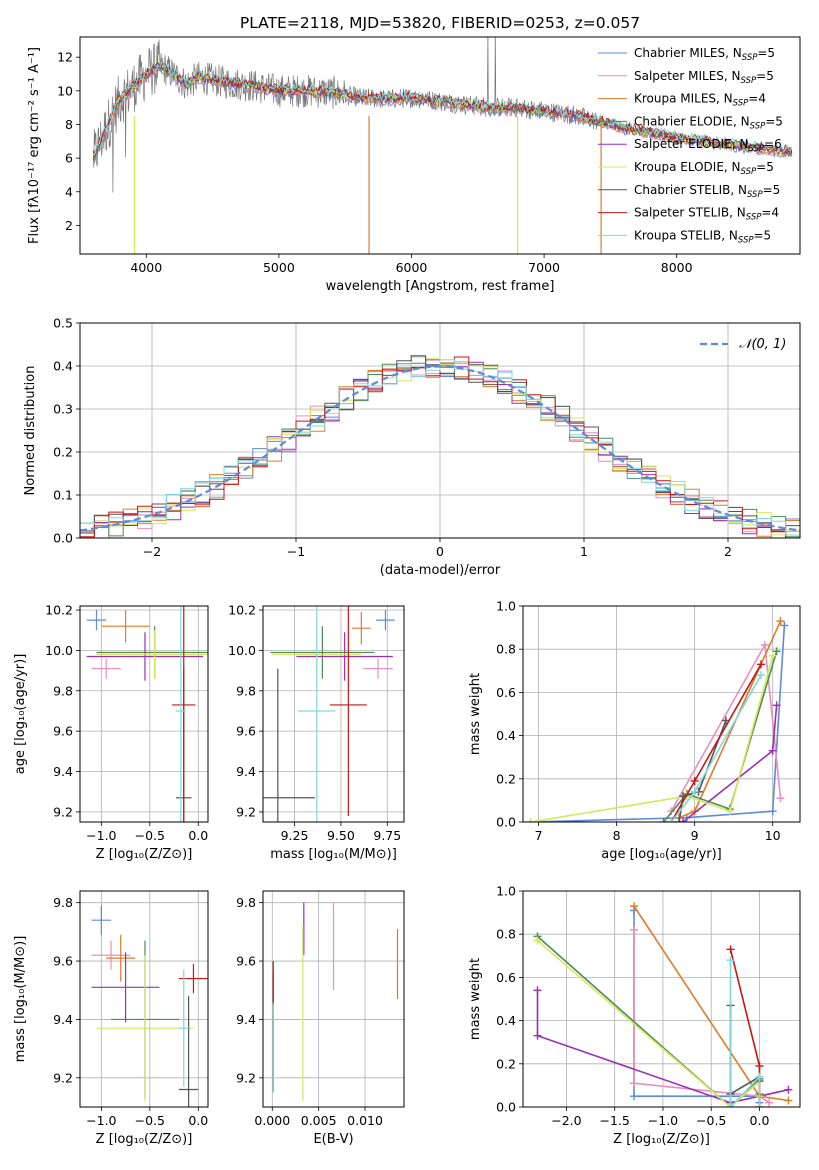 The width and height of the screenshot is (819, 1170). What do you see at coordinates (661, 854) in the screenshot?
I see `massweight-vs-age-xlabel: age [log₁₀(age/yr)]` at bounding box center [661, 854].